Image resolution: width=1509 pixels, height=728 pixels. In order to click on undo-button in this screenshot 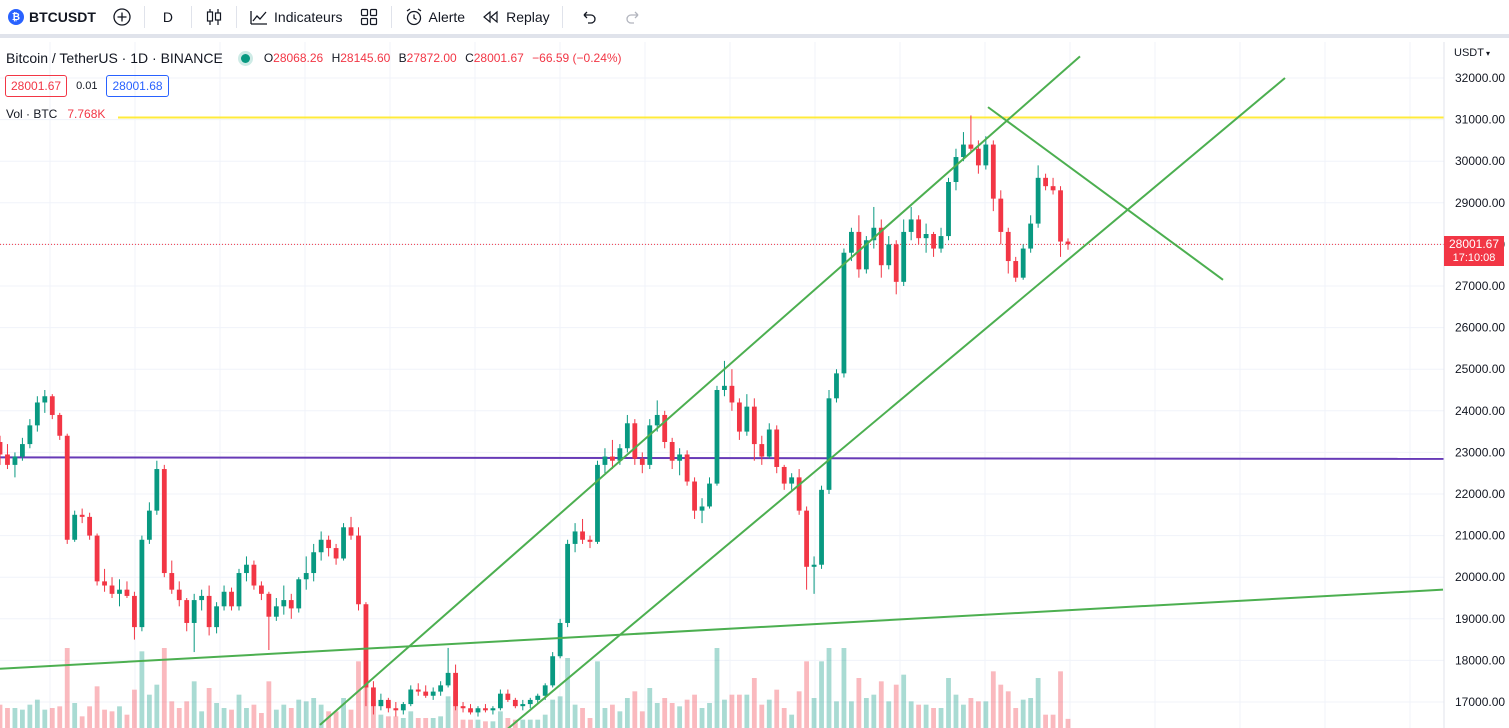, I will do `click(589, 18)`.